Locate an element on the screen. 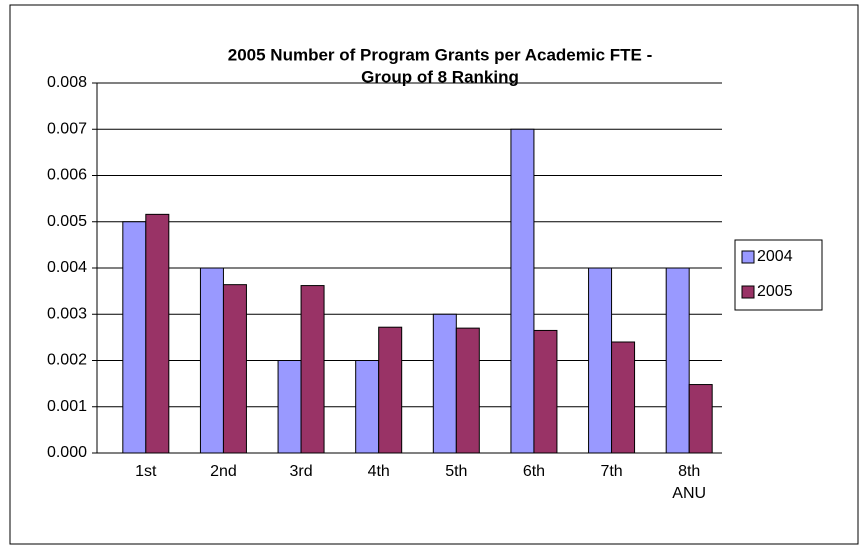 Image resolution: width=859 pixels, height=545 pixels. y-tick-label: 0.001 is located at coordinates (67, 406).